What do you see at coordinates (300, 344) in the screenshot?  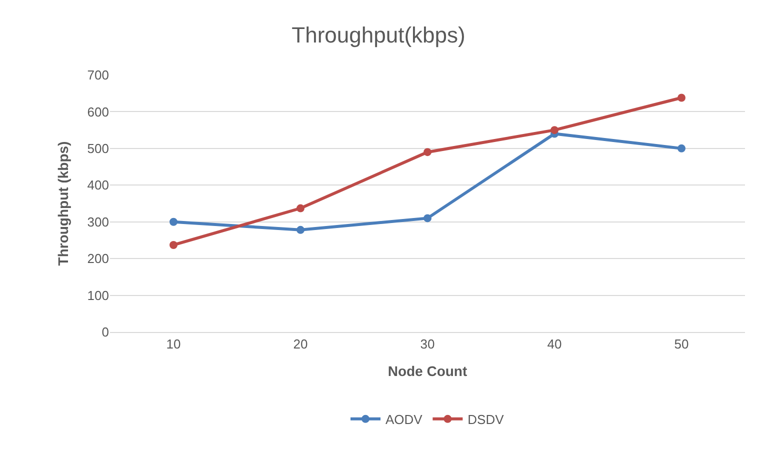 I see `x-tick-label: 20` at bounding box center [300, 344].